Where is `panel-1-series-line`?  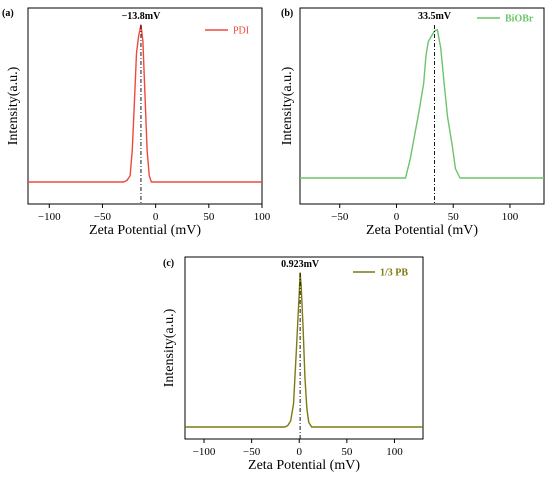
panel-1-series-line is located at coordinates (145, 103).